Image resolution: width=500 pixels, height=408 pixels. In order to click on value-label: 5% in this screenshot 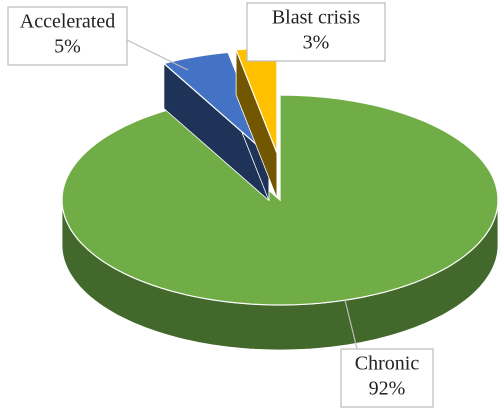, I will do `click(67, 47)`.